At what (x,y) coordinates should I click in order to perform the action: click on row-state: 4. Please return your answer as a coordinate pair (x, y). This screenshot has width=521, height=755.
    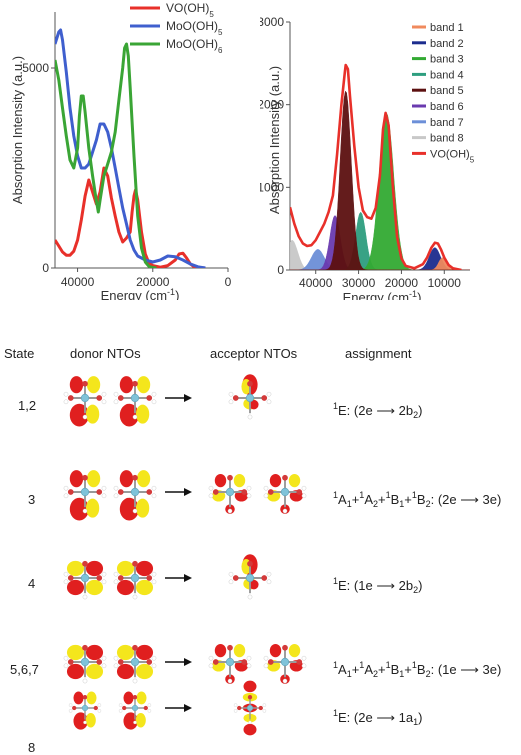
    Looking at the image, I should click on (32, 583).